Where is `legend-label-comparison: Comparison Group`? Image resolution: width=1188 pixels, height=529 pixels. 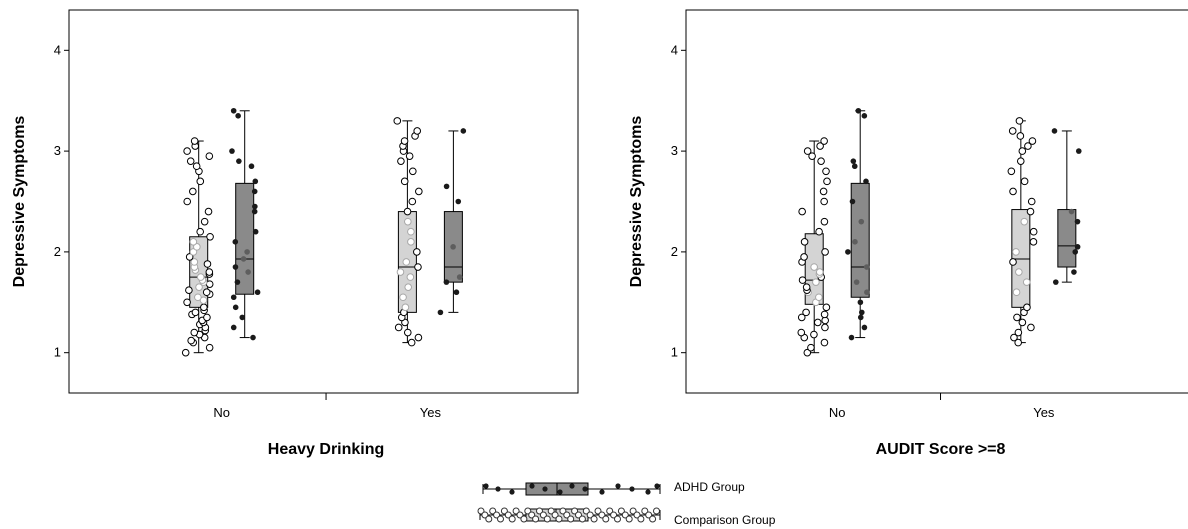
legend-label-comparison: Comparison Group is located at coordinates (725, 520).